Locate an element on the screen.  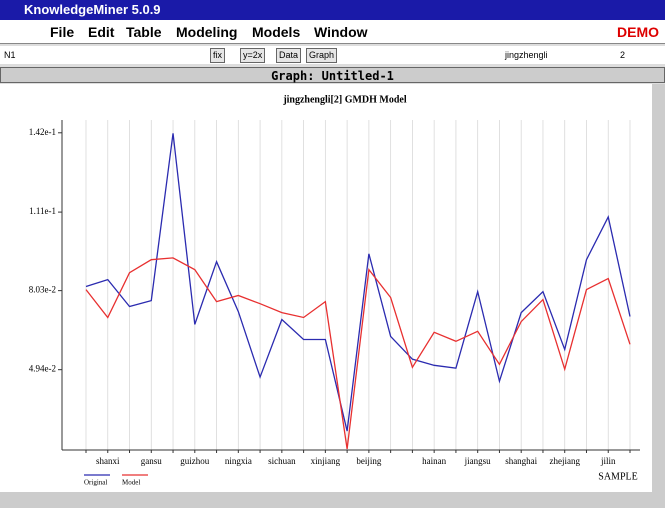
x-axis-label: SAMPLE is located at coordinates (617, 476).